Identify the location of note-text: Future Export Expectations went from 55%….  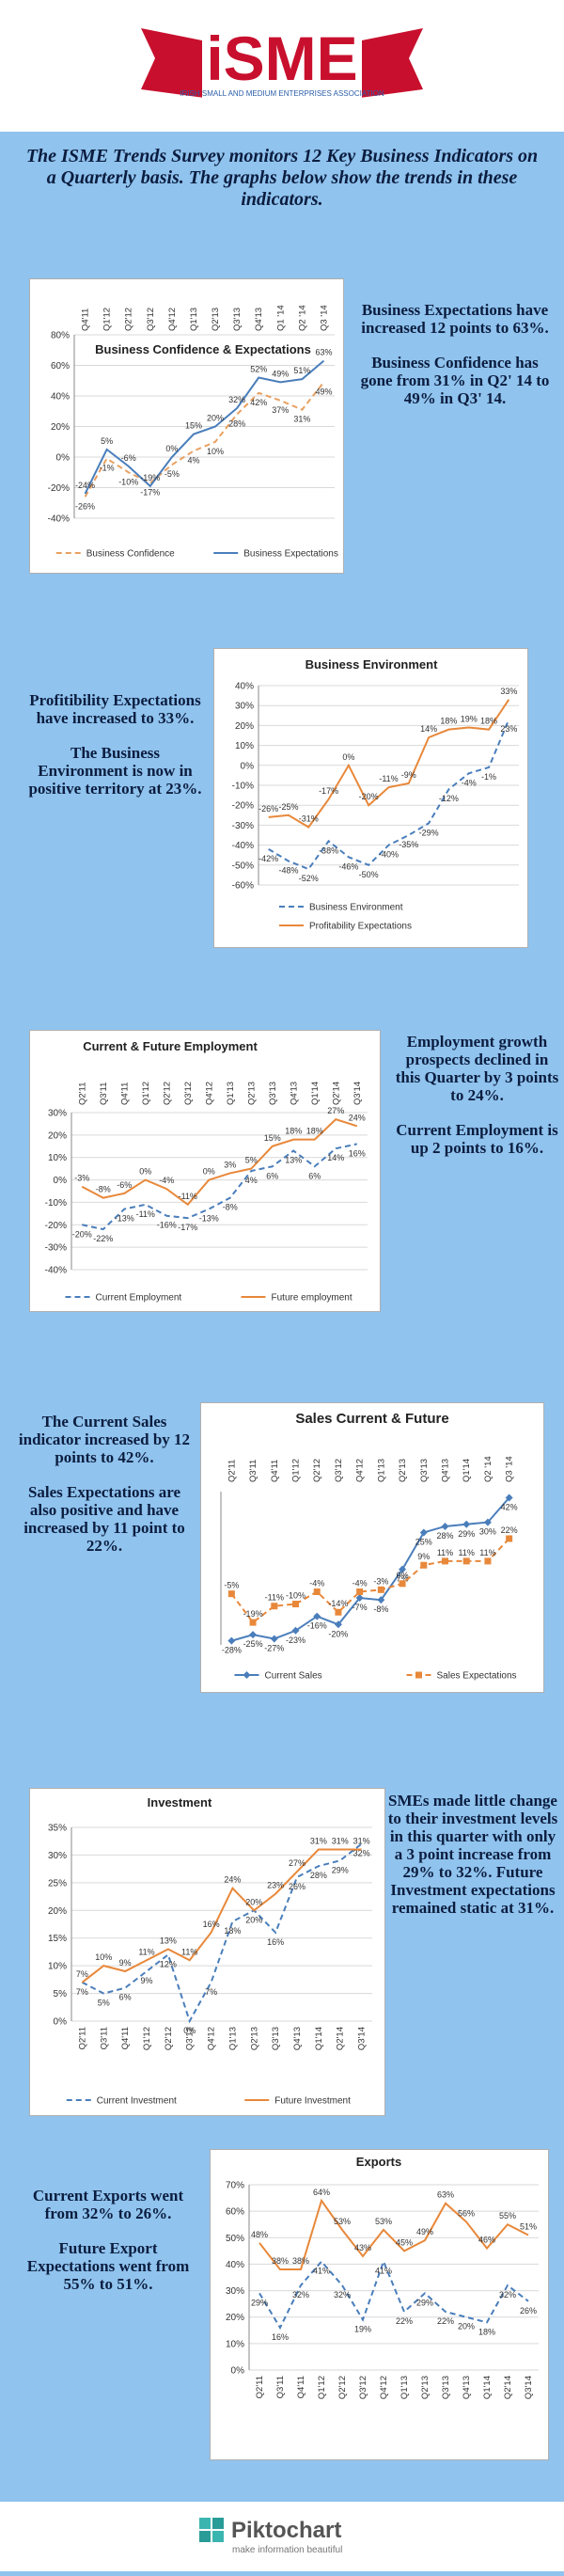
(108, 2266).